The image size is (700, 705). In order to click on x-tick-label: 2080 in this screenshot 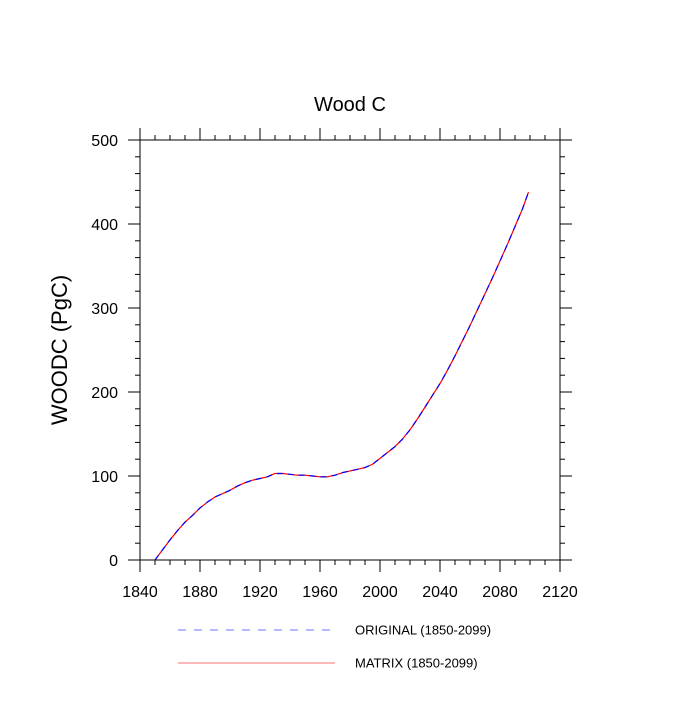, I will do `click(500, 592)`.